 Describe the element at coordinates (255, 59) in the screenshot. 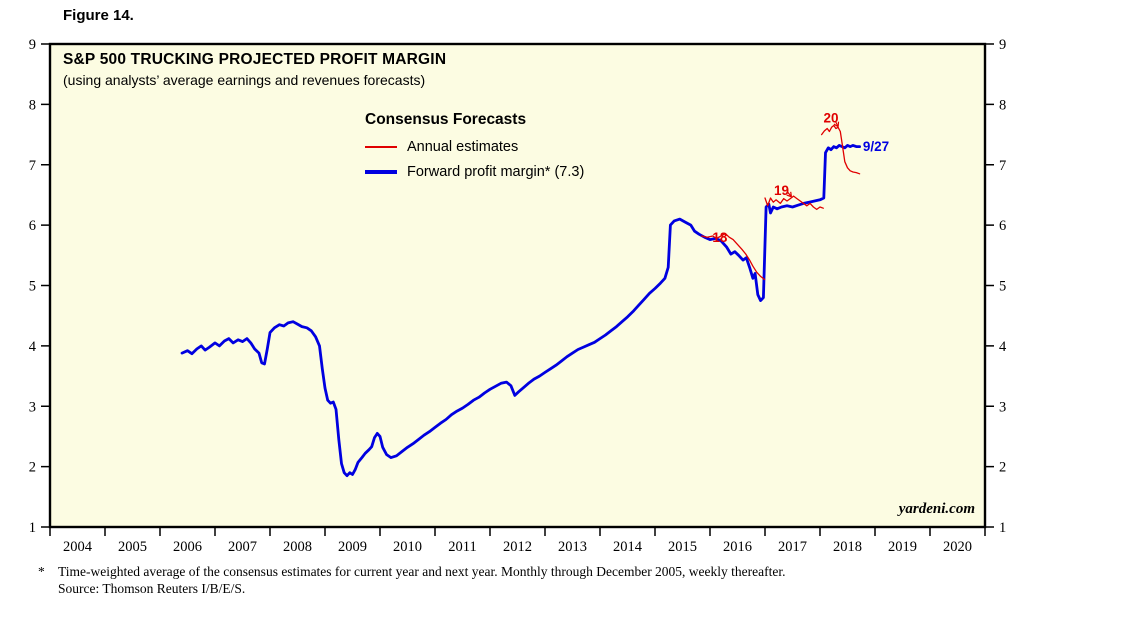

I see `chart-title: S&P 500 TRUCKING PROJECTED PROFIT MARGIN` at that location.